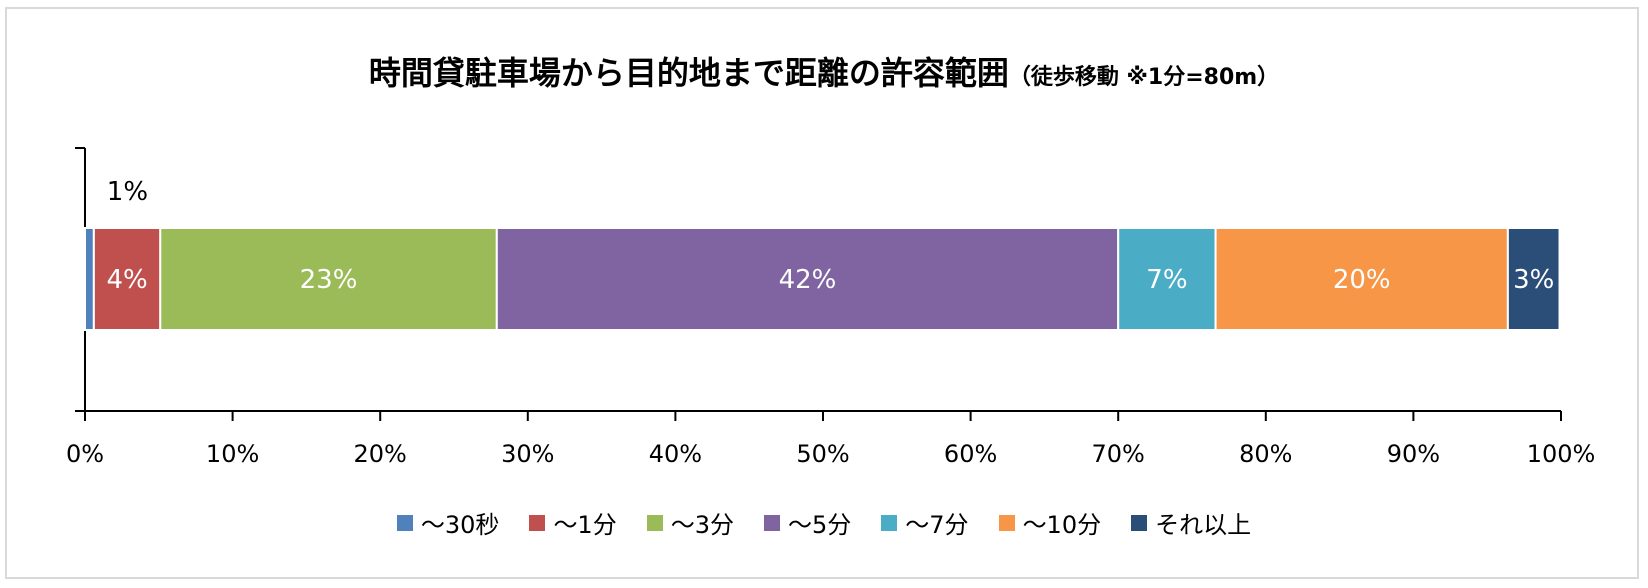  Describe the element at coordinates (1203, 525) in the screenshot. I see `legend-label: それ以上` at that location.